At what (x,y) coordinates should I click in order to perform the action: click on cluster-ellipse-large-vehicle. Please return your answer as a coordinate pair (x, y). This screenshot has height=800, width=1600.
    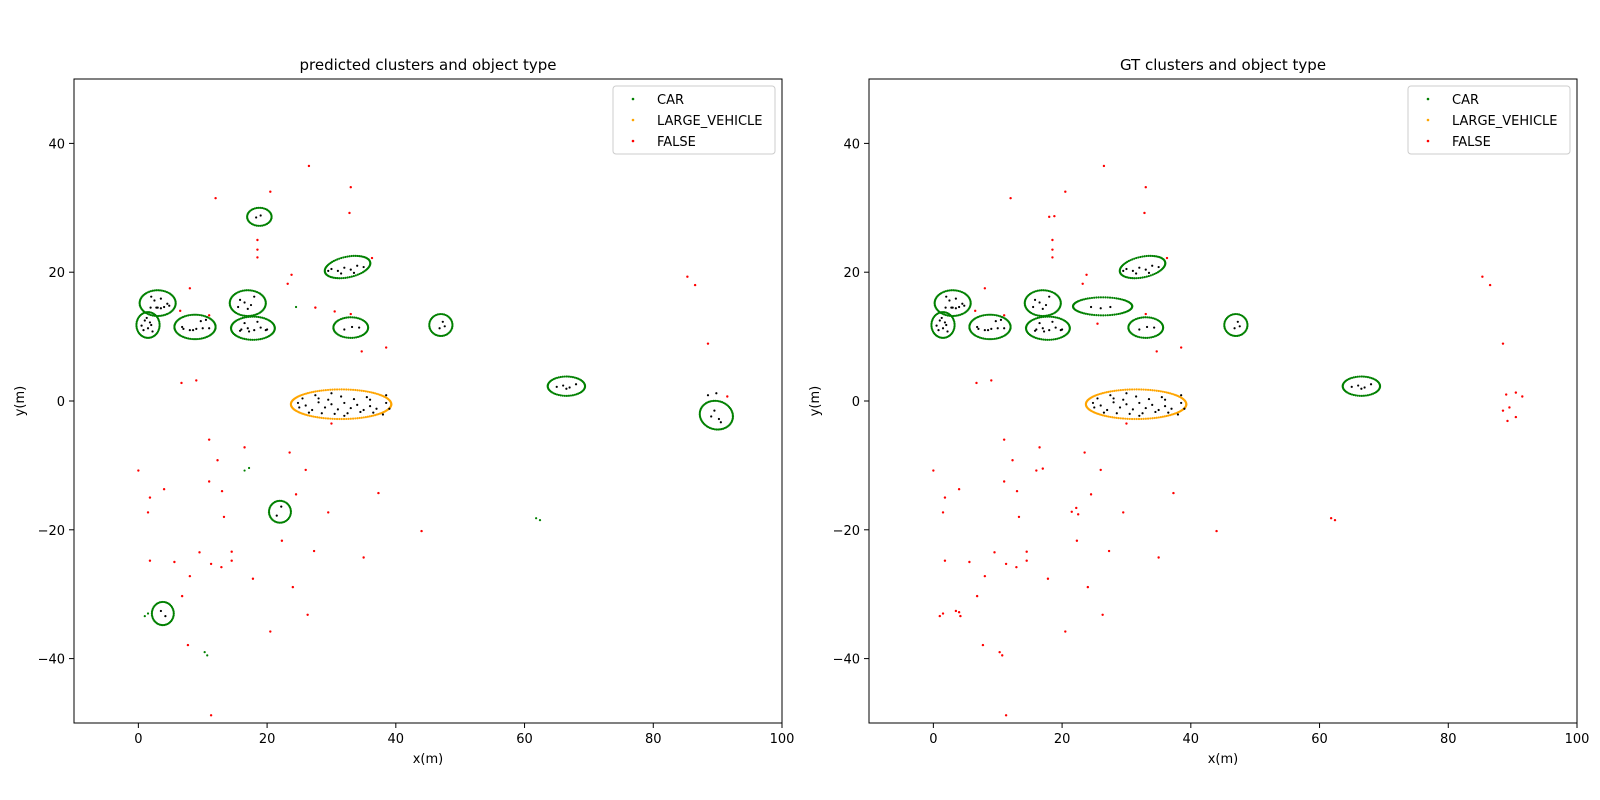
    Looking at the image, I should click on (1136, 404).